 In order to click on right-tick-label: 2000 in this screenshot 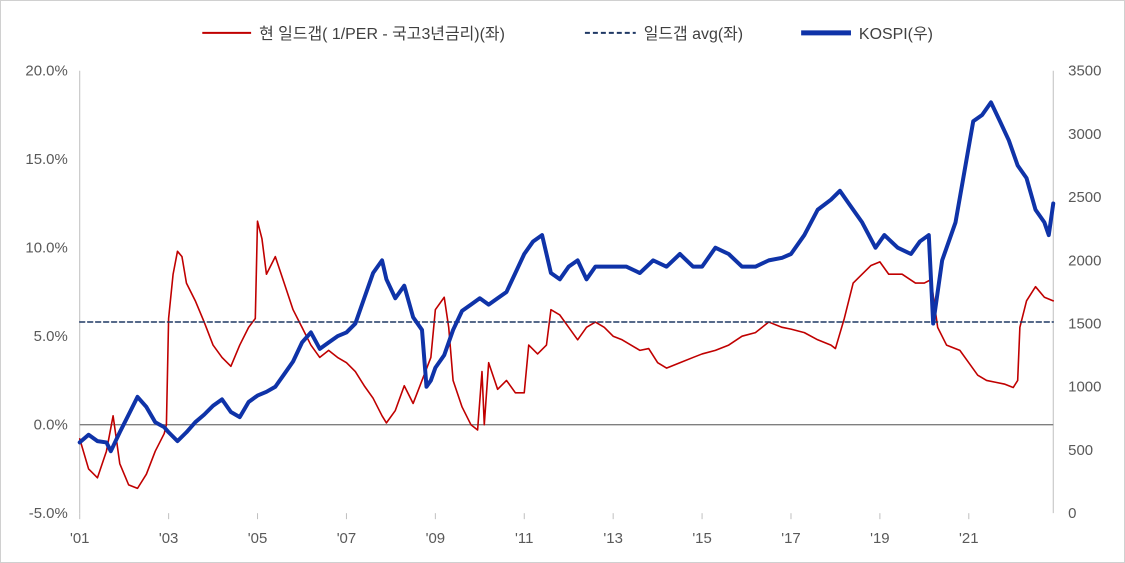, I will do `click(1084, 260)`.